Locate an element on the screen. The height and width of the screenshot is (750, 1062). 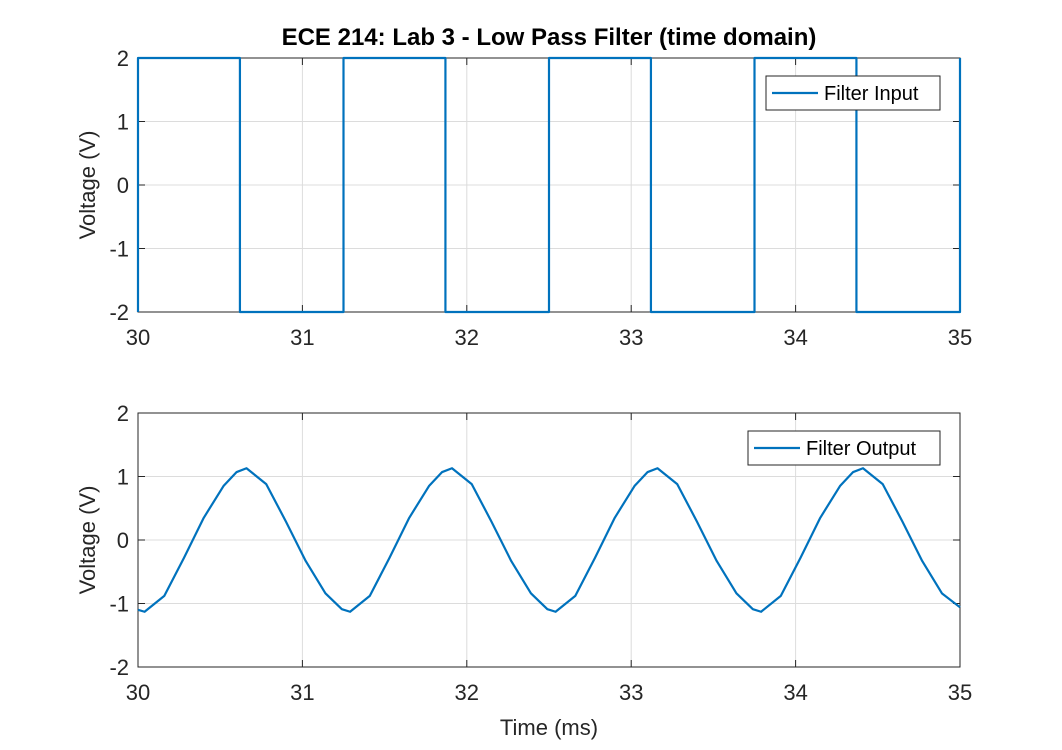
x-axis-label: Time (ms) is located at coordinates (549, 727).